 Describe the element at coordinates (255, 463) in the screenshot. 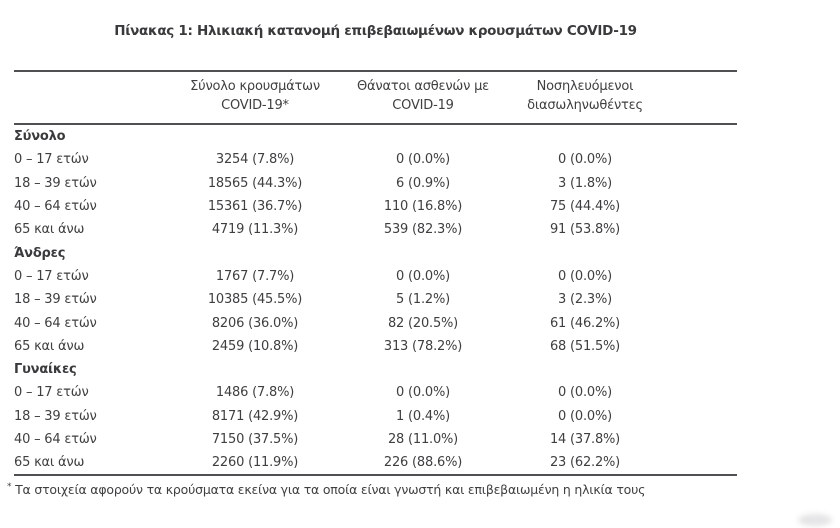

I see `cases-cell: 2260 (11.9%)` at that location.